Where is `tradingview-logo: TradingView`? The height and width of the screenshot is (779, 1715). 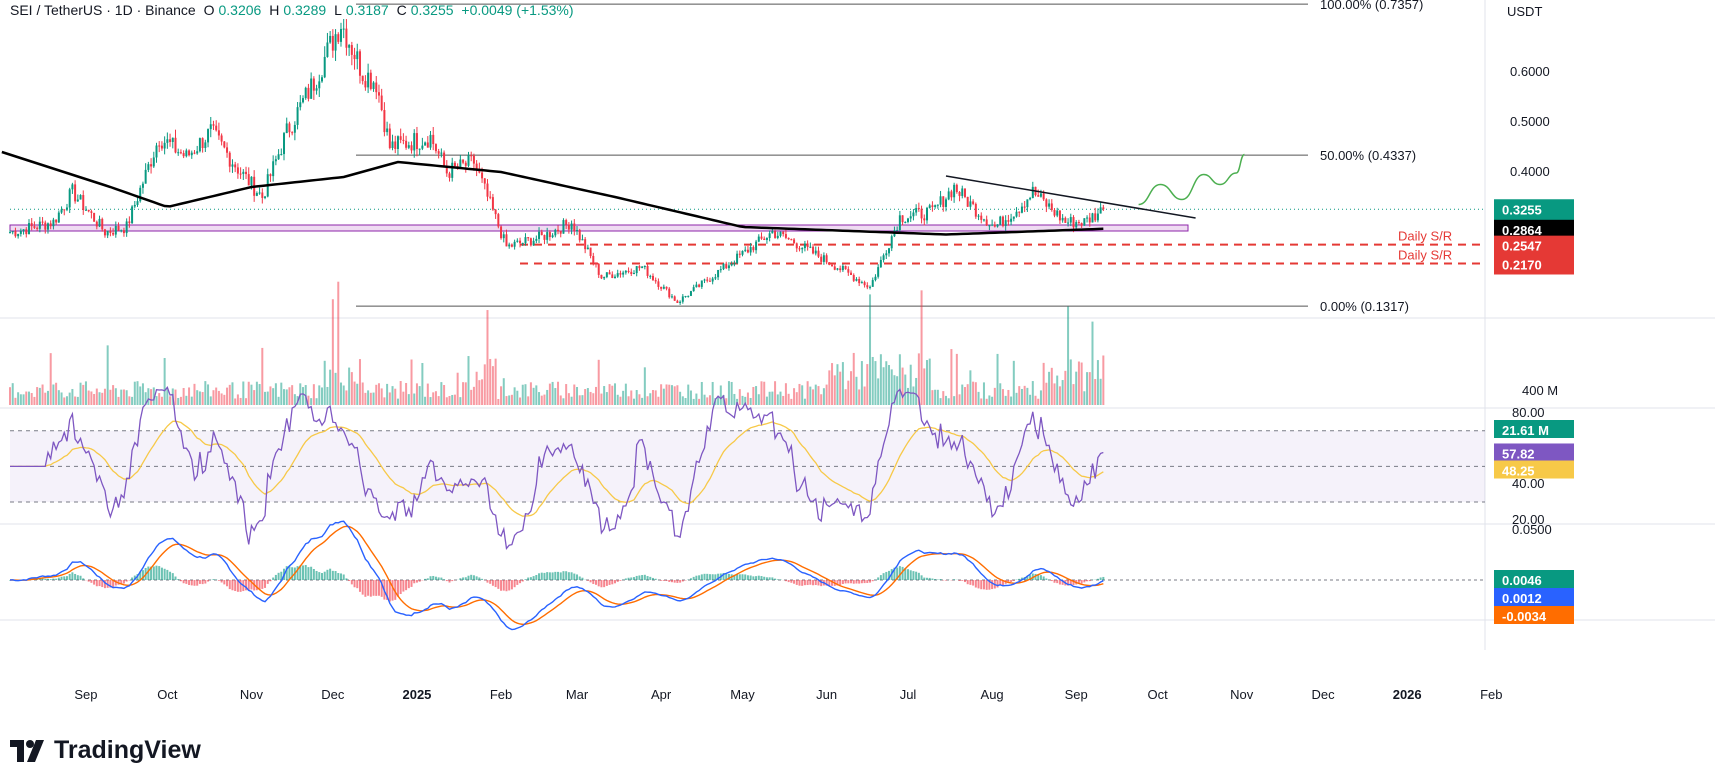
tradingview-logo: TradingView is located at coordinates (105, 750).